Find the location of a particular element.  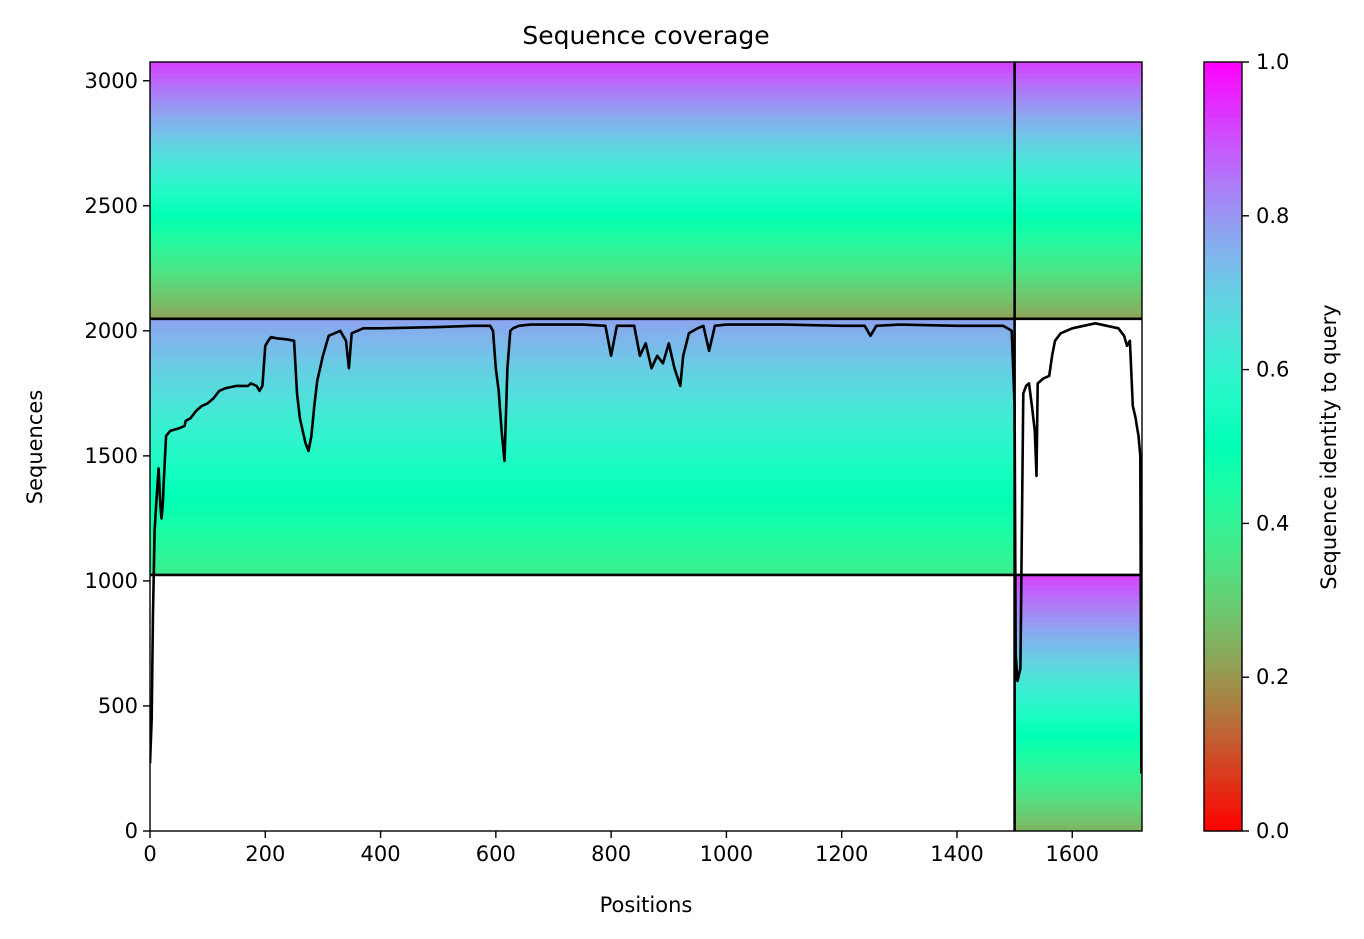

x-tick-label: 800 is located at coordinates (611, 854).